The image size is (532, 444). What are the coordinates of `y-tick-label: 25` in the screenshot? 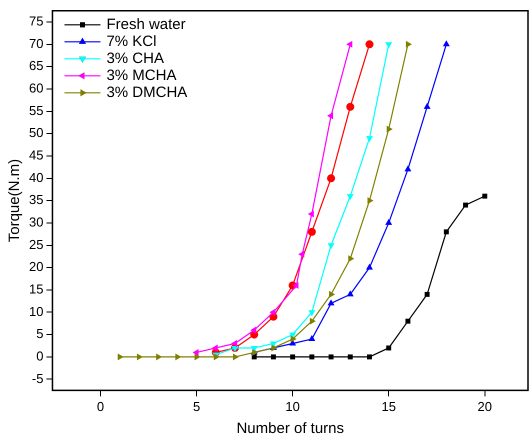 It's located at (36, 244).